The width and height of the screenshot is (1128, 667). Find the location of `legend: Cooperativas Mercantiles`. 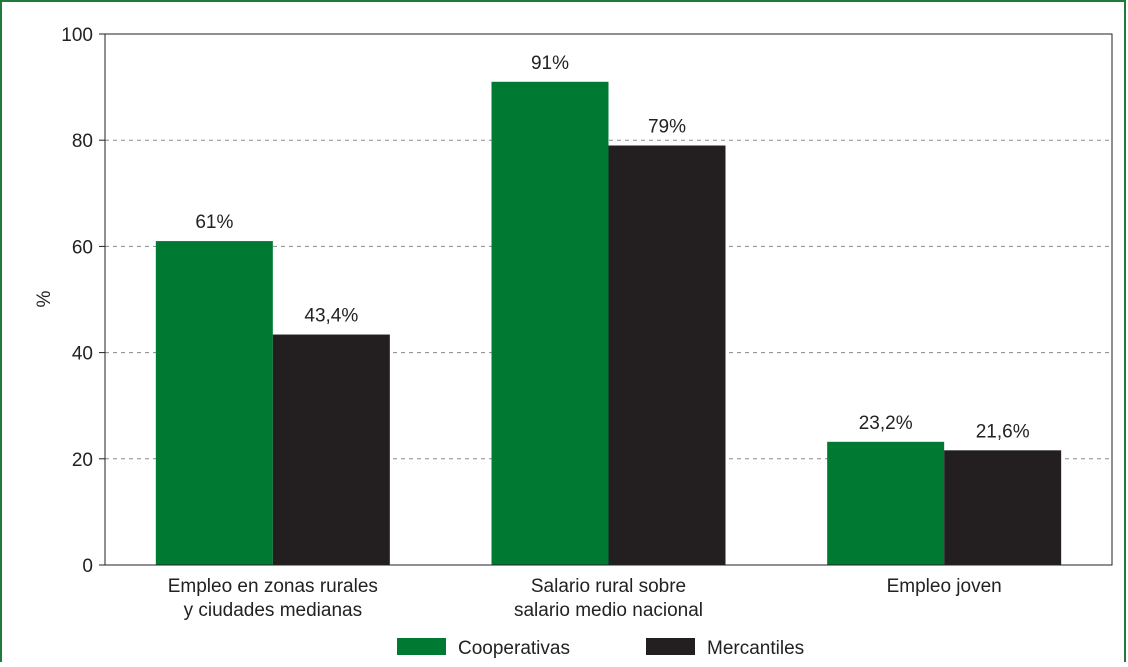

legend: Cooperativas Mercantiles is located at coordinates (600, 648).